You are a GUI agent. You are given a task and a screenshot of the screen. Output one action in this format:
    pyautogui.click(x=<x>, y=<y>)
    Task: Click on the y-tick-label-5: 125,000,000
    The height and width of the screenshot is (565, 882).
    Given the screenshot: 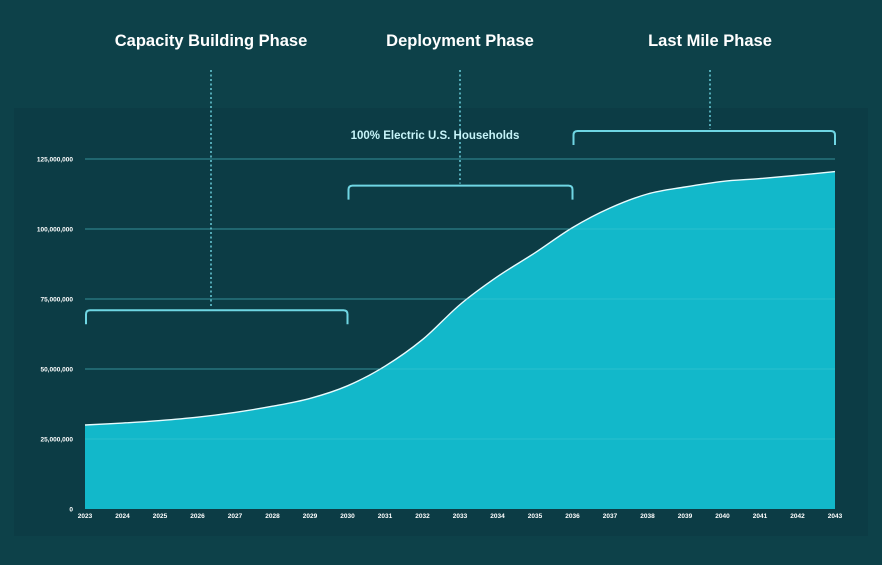 What is the action you would take?
    pyautogui.click(x=55, y=160)
    